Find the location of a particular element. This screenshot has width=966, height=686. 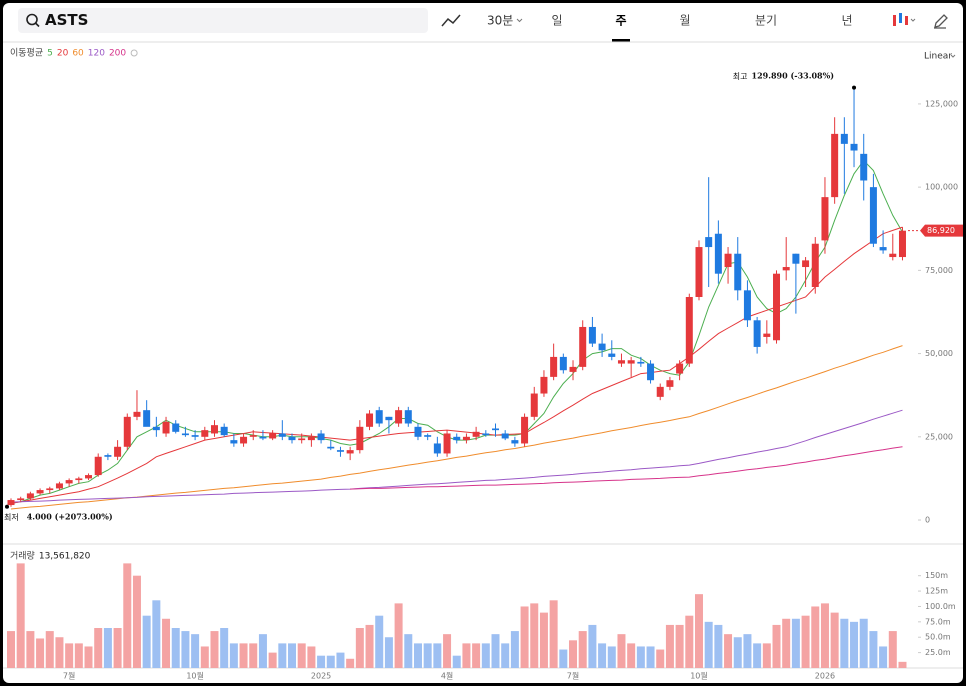

volume-value: 13,561,820 is located at coordinates (65, 557).